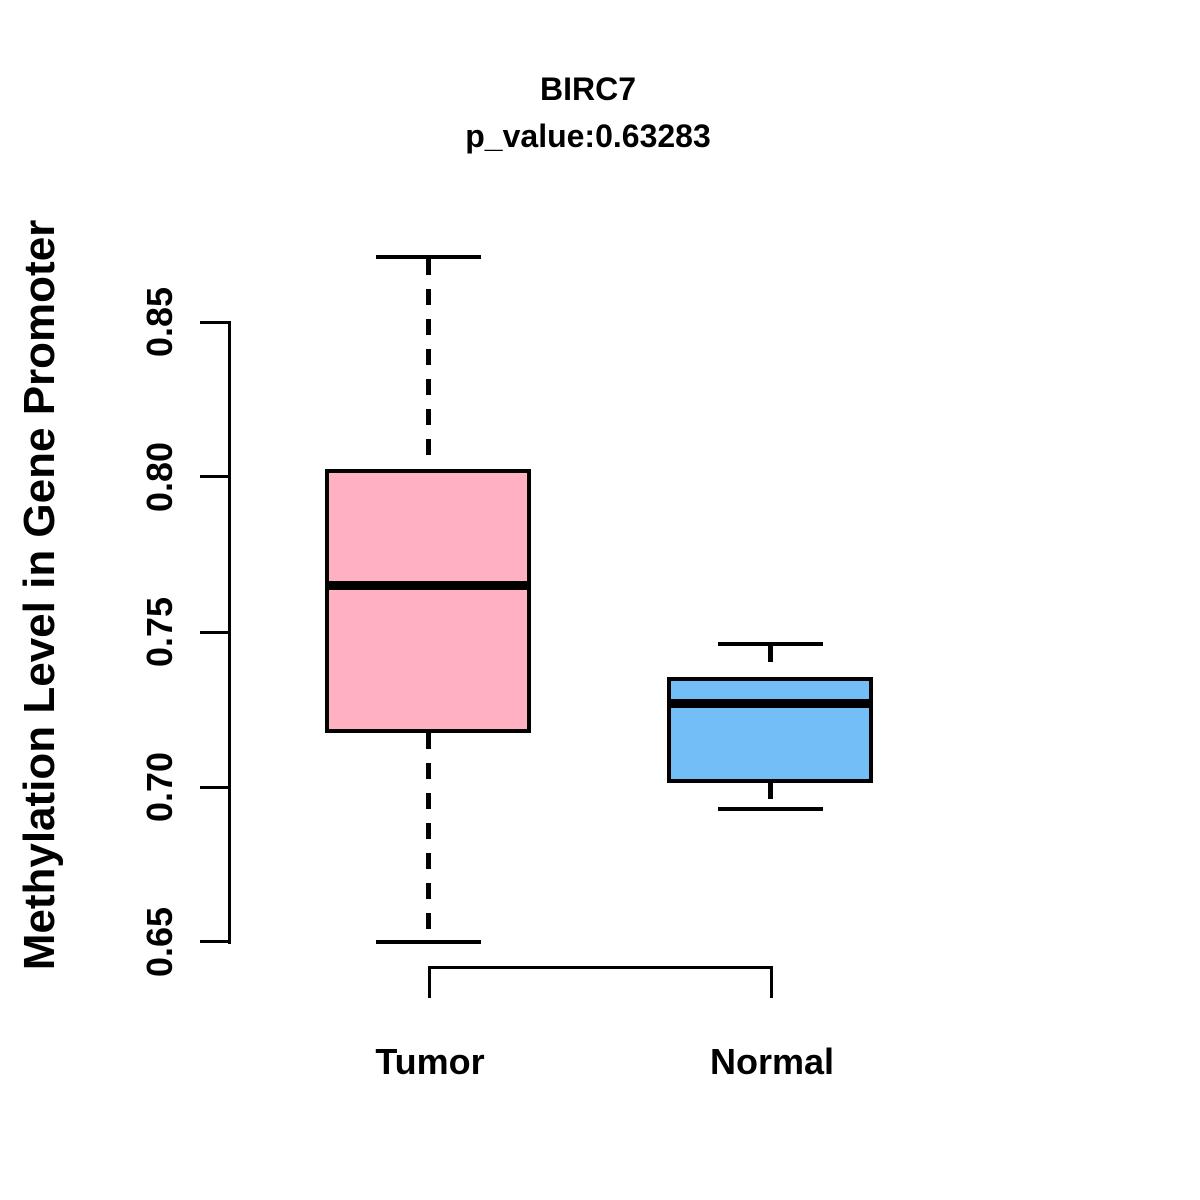 This screenshot has height=1200, width=1200. What do you see at coordinates (770, 809) in the screenshot?
I see `normal-lower-whisker-cap` at bounding box center [770, 809].